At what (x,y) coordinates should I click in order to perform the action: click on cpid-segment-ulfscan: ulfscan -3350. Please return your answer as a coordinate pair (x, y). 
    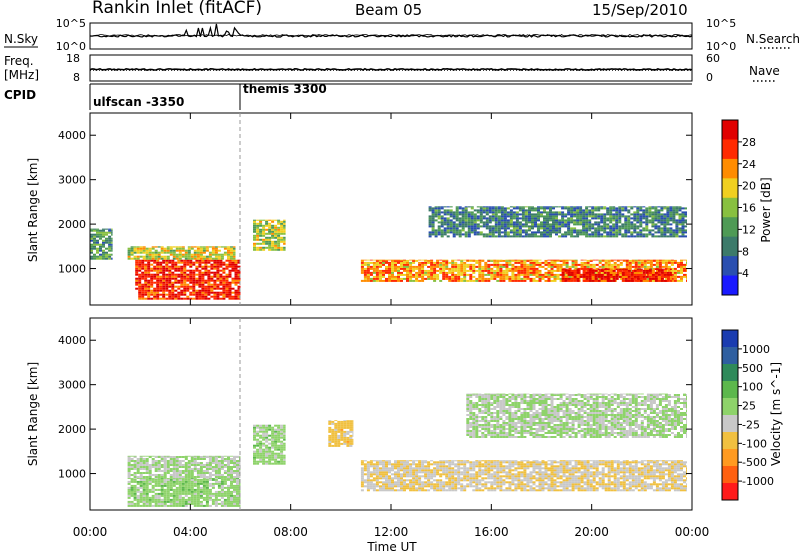
    Looking at the image, I should click on (138, 102).